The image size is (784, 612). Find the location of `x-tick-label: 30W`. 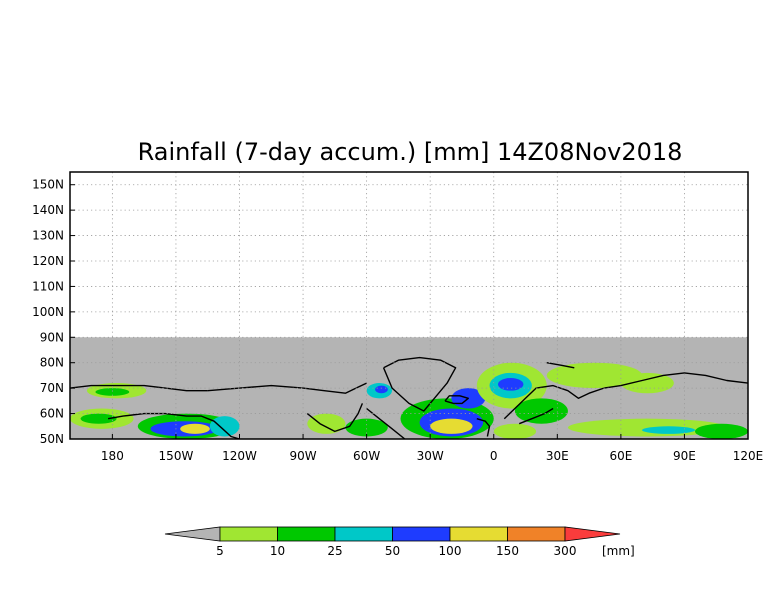

x-tick-label: 30W is located at coordinates (430, 456).